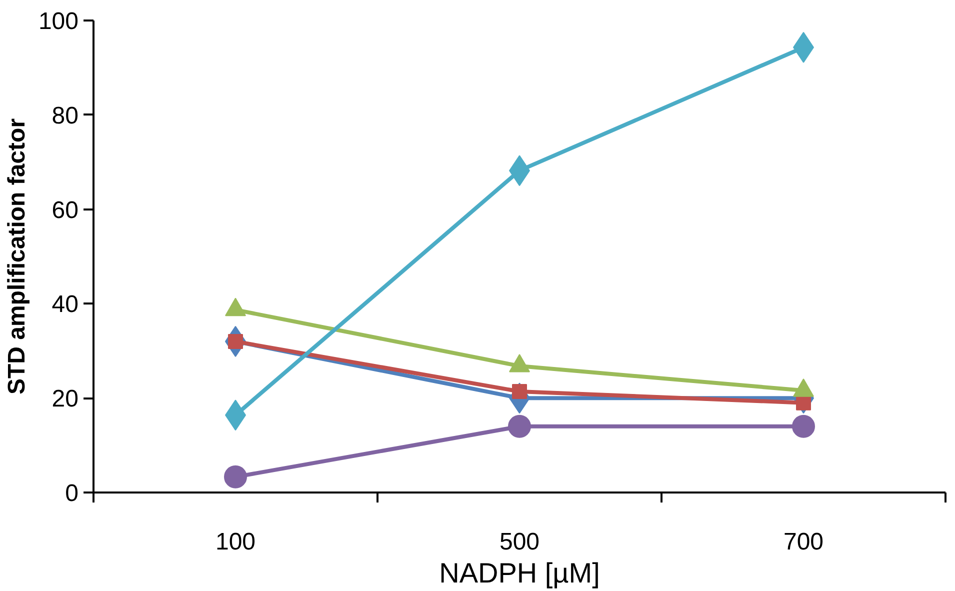 The image size is (955, 591). I want to click on y-tick-label: 80, so click(65, 116).